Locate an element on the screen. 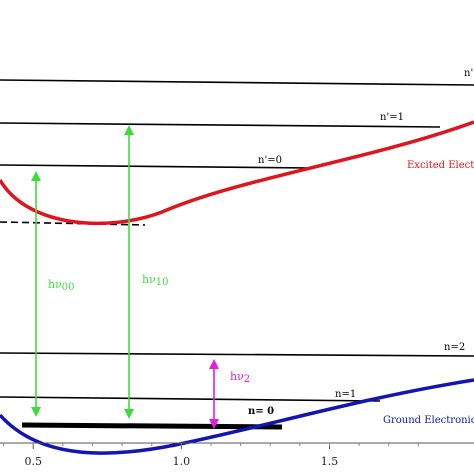 This screenshot has width=474, height=474. x-tick-label: 0.5 is located at coordinates (34, 461).